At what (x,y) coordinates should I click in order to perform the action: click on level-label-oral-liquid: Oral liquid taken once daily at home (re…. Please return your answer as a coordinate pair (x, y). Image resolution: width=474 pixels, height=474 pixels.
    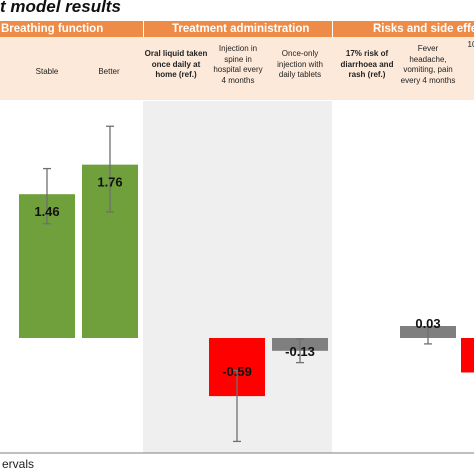
    Looking at the image, I should click on (176, 64).